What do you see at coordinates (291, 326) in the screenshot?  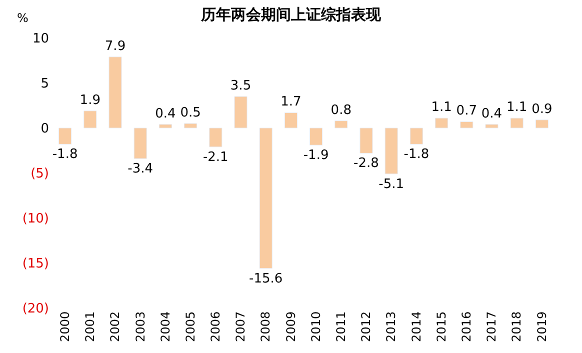 I see `x-tick-label: 2009` at bounding box center [291, 326].